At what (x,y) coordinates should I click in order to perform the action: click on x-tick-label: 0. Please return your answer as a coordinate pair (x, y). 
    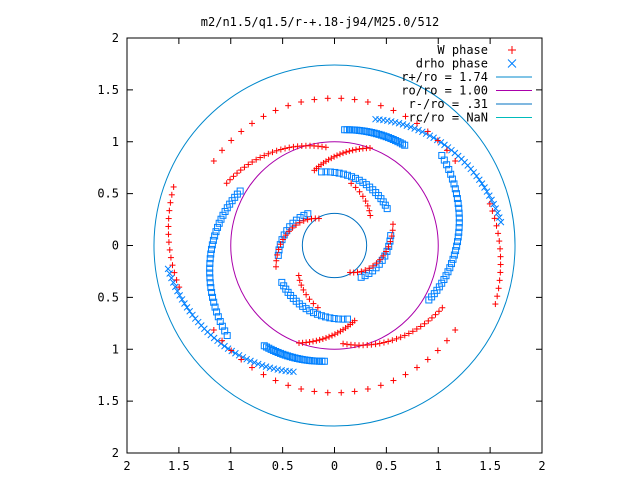
    Looking at the image, I should click on (334, 466).